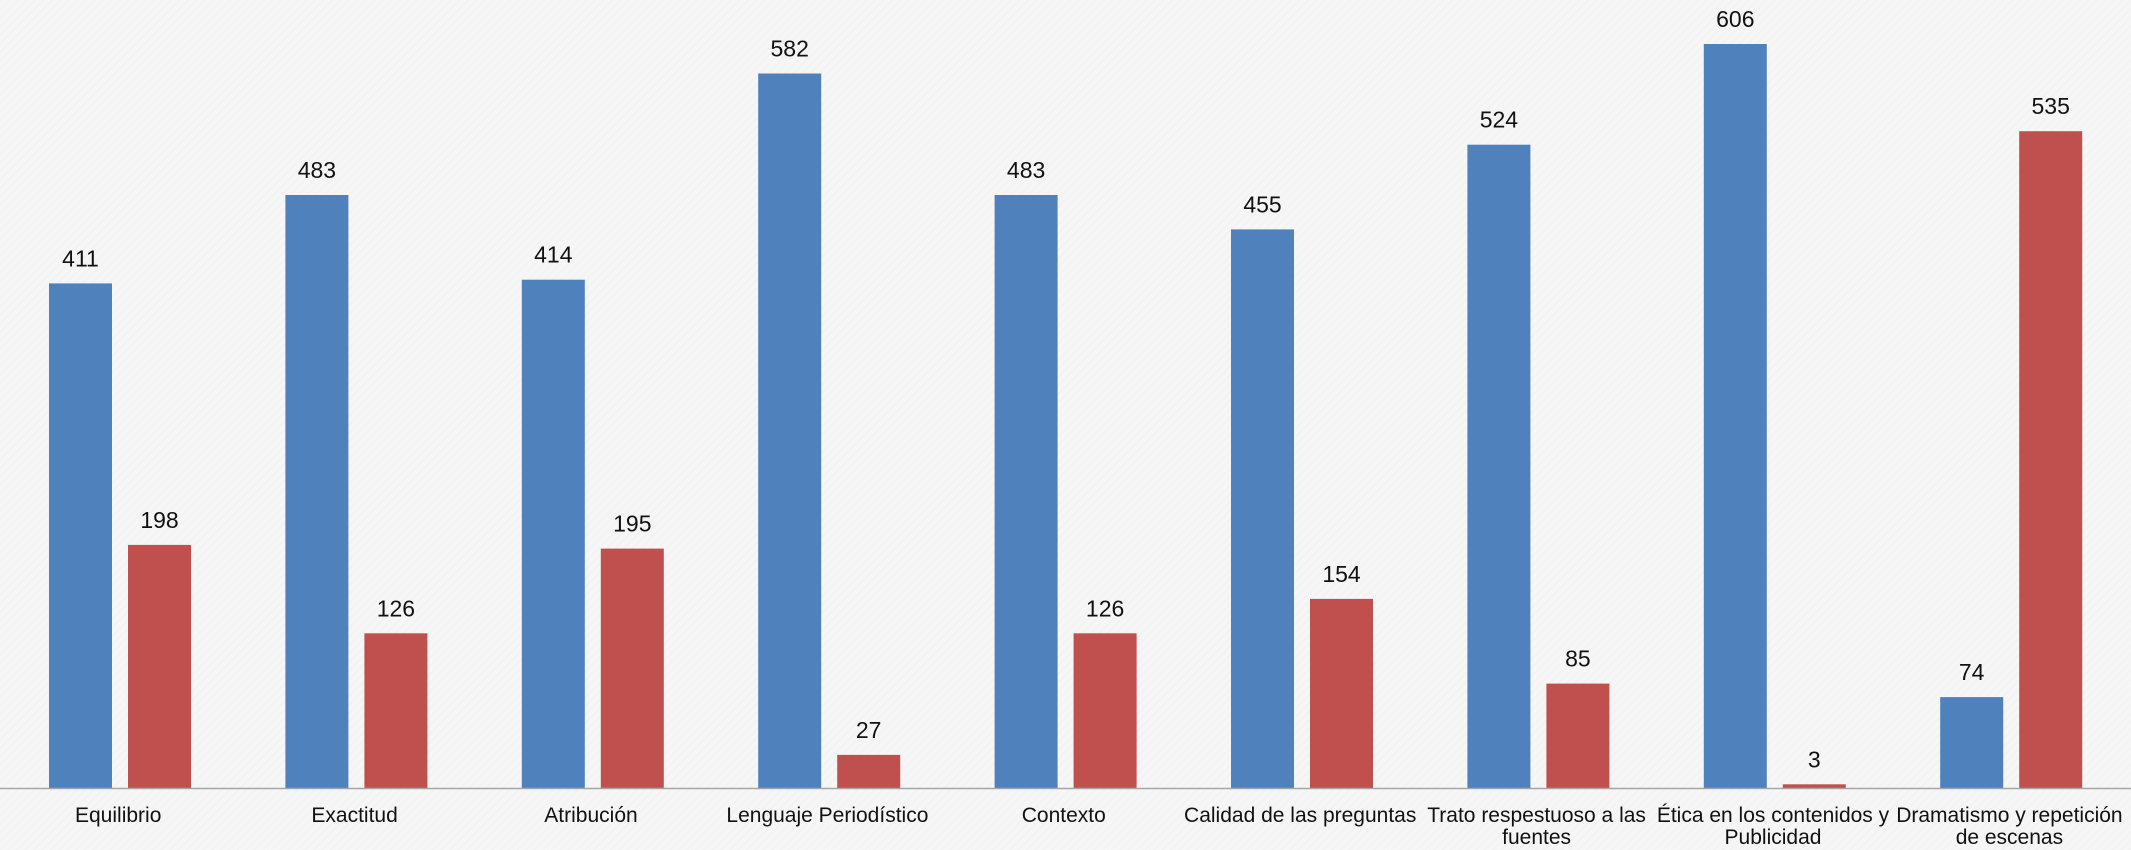  Describe the element at coordinates (1300, 815) in the screenshot. I see `category-label-6: Calidad de las preguntas` at that location.